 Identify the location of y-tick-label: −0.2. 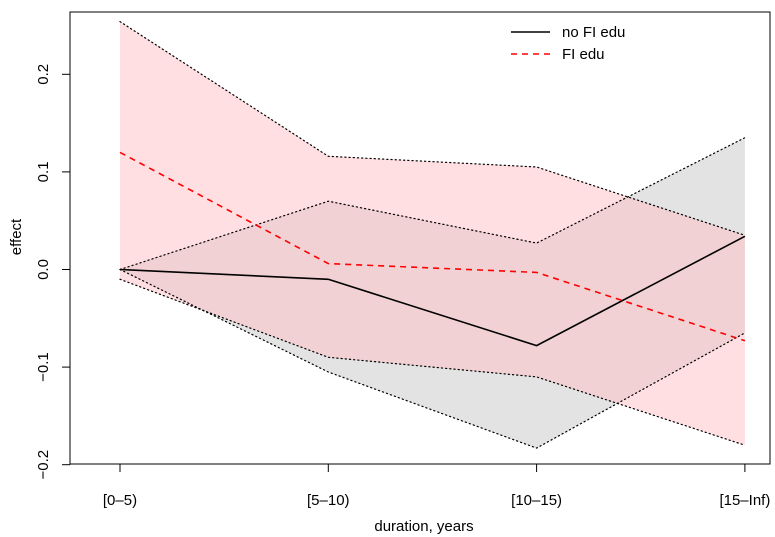
(43, 465).